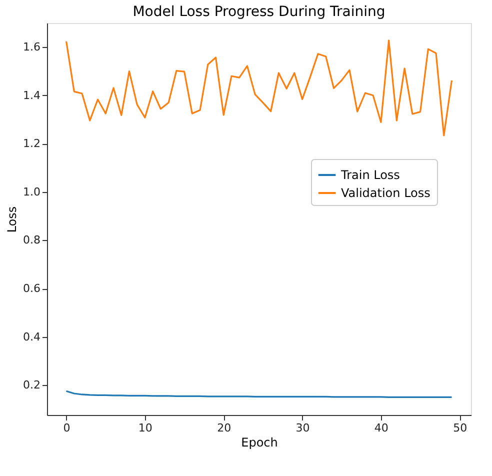 The height and width of the screenshot is (476, 492). I want to click on y-tick-label: 1.2, so click(31, 143).